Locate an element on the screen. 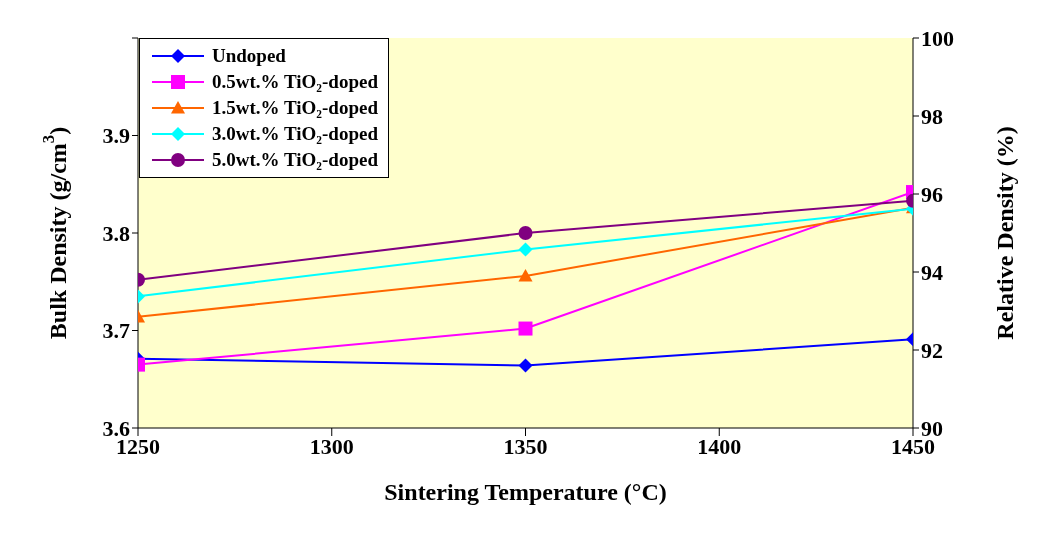 The width and height of the screenshot is (1051, 537). legend-label: 0.5wt.% TiO₂-doped is located at coordinates (295, 82).